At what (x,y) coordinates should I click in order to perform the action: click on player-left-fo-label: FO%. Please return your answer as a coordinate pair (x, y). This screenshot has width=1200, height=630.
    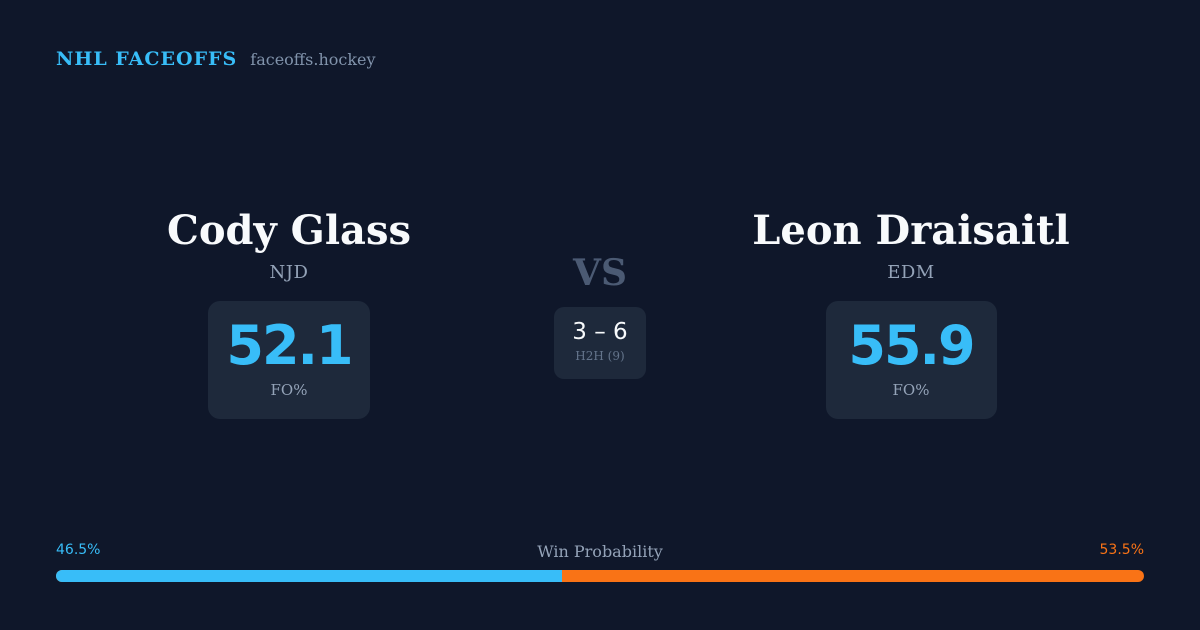
    Looking at the image, I should click on (289, 390).